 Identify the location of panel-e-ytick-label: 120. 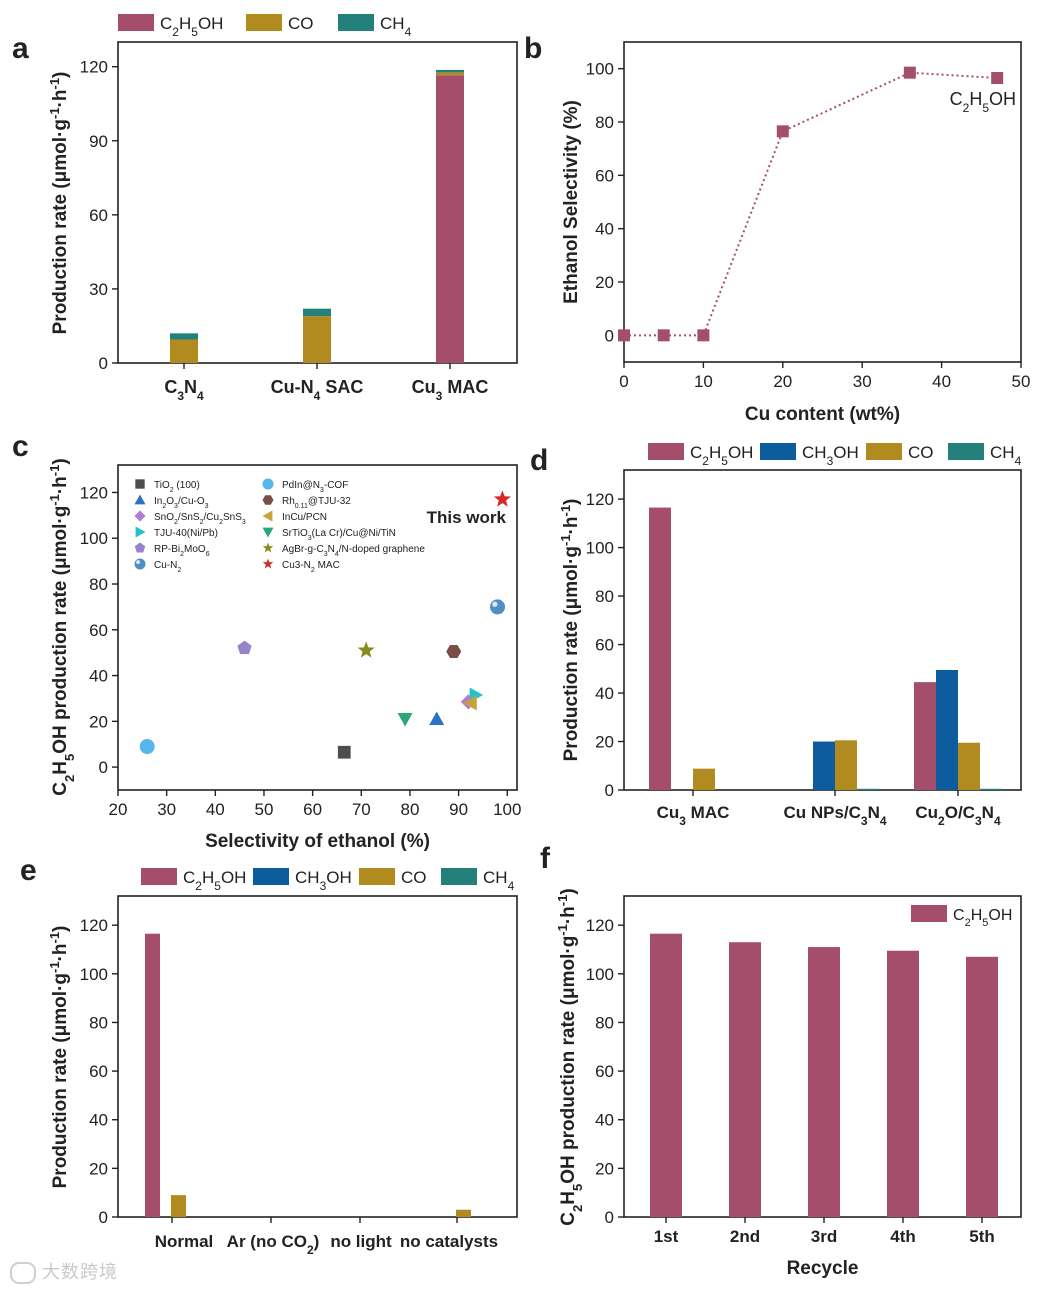
(94, 925).